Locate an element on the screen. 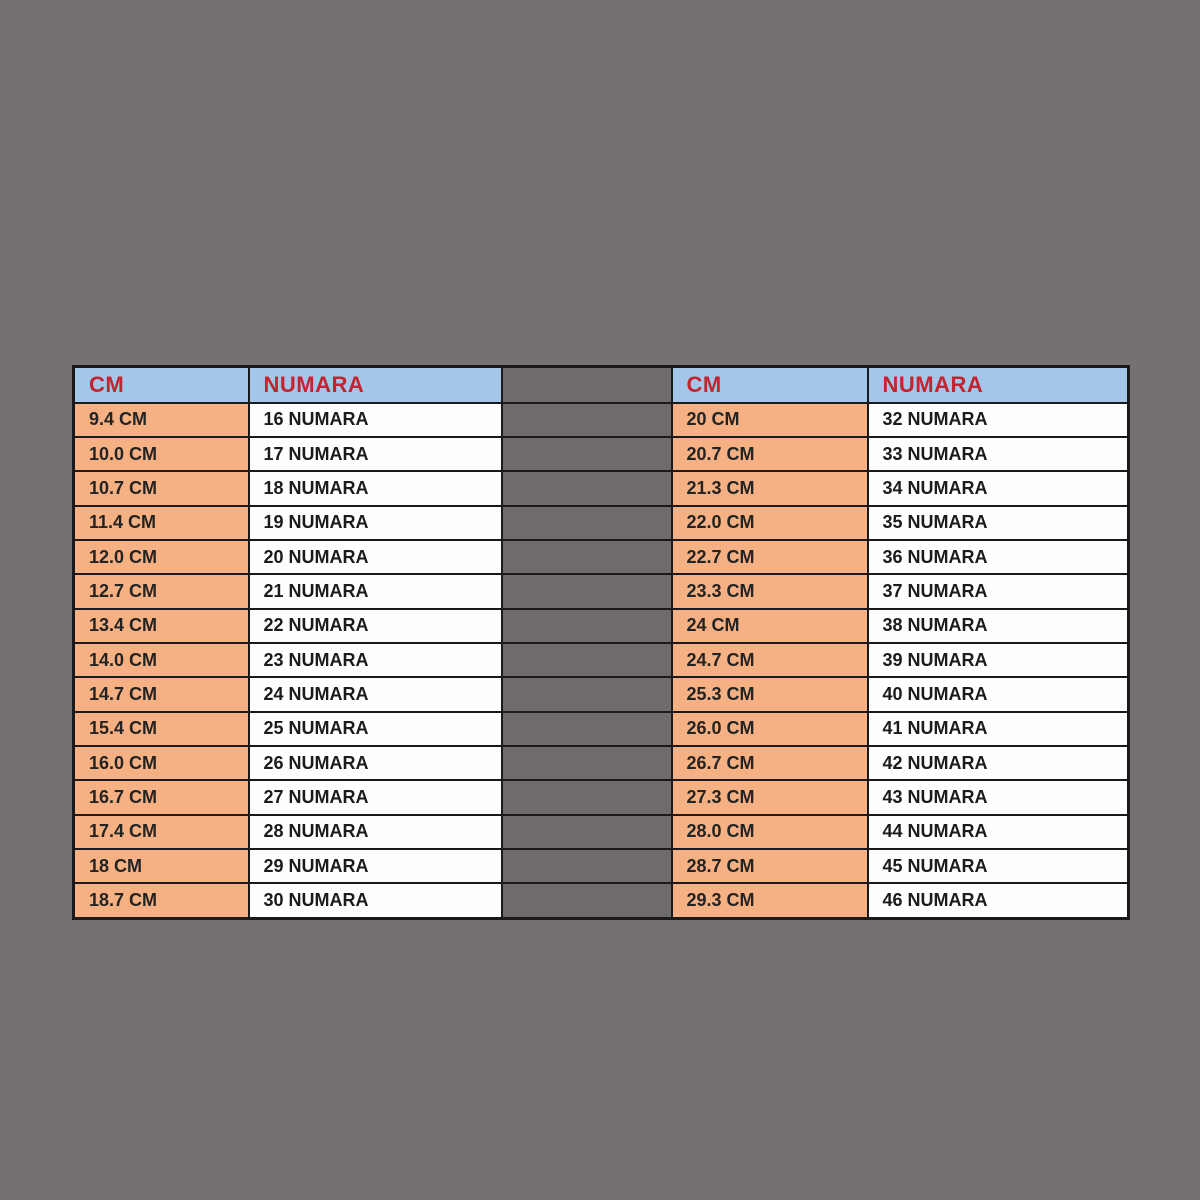 The width and height of the screenshot is (1200, 1200). right-cm-cell: 27.3 CM is located at coordinates (769, 797).